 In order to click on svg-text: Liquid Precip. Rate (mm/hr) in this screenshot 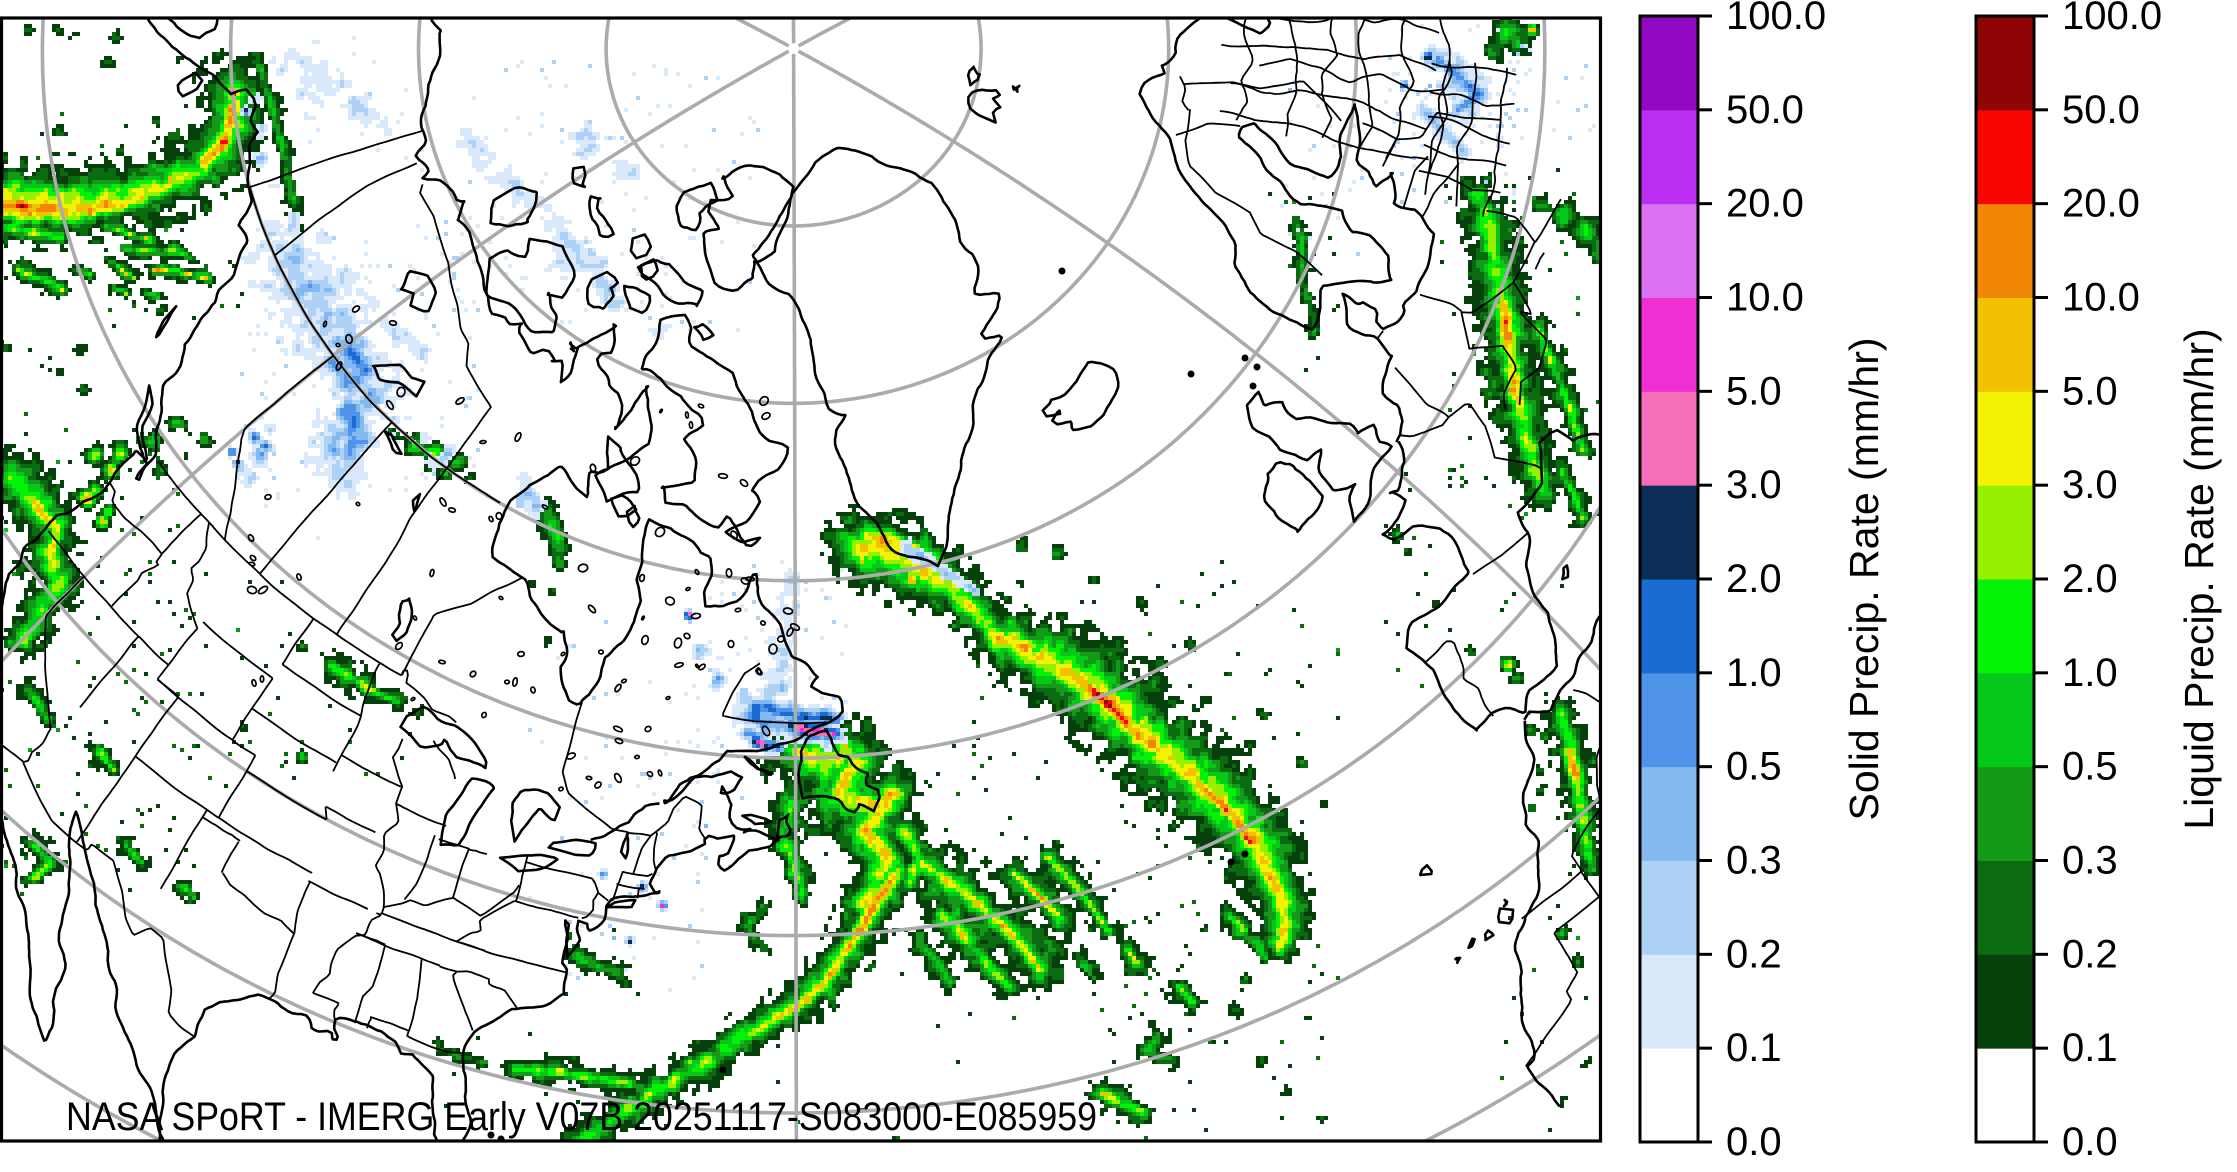, I will do `click(2199, 578)`.